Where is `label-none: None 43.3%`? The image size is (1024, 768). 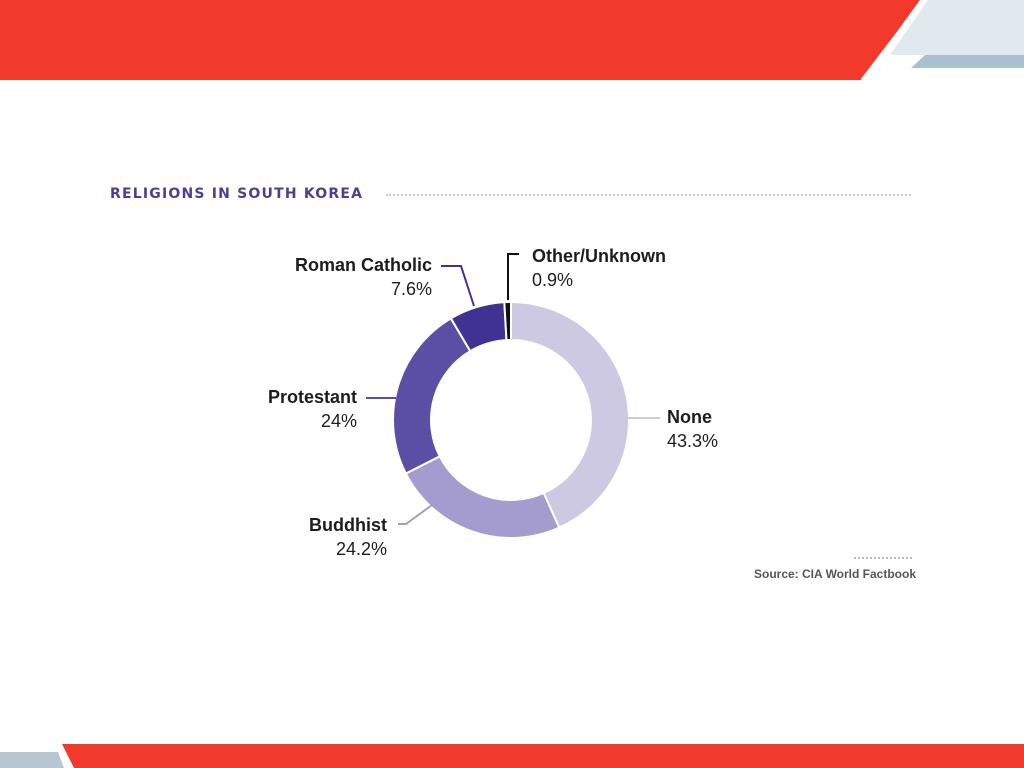
label-none: None 43.3% is located at coordinates (692, 429).